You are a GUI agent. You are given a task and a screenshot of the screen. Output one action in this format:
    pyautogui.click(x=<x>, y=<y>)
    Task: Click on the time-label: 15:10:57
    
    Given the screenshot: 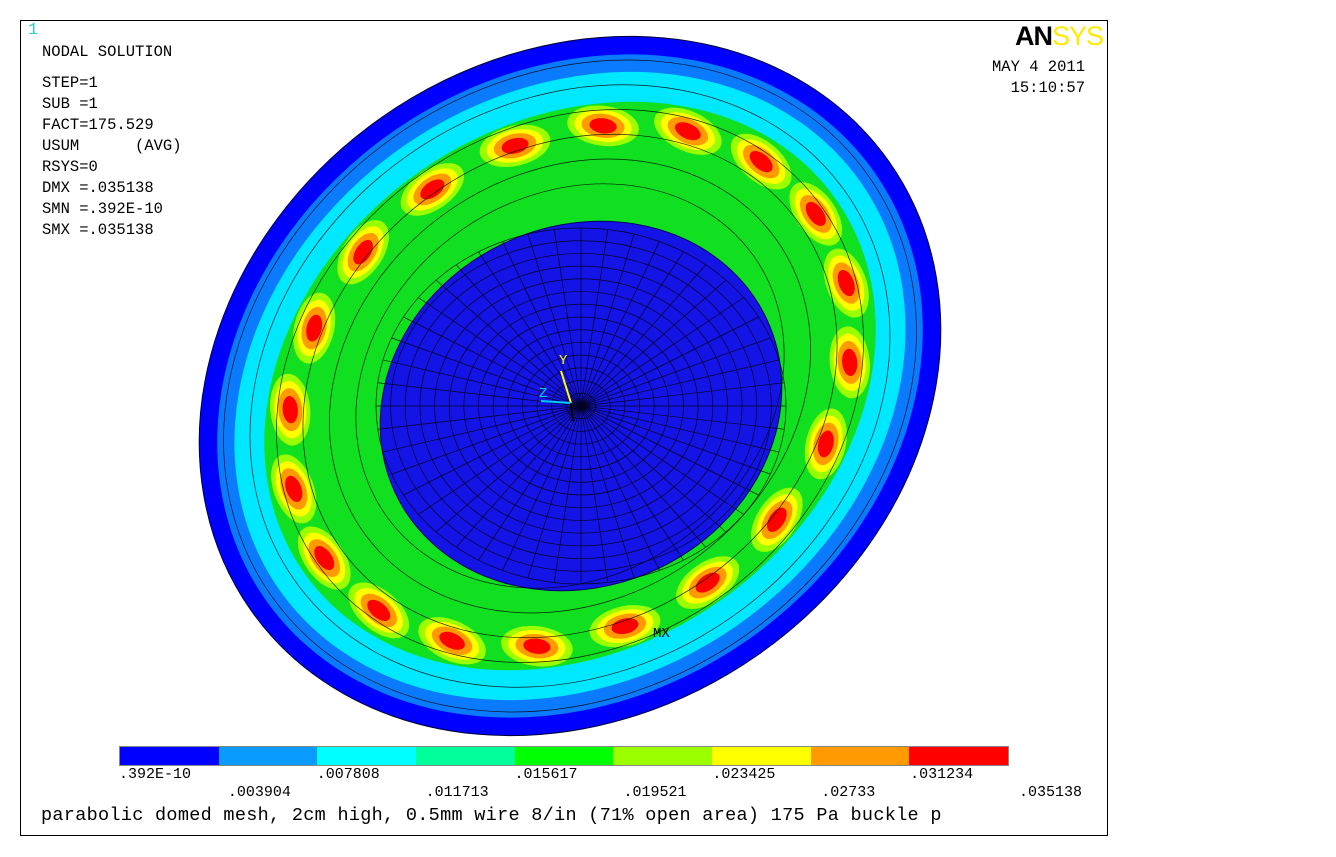 What is the action you would take?
    pyautogui.click(x=1047, y=88)
    